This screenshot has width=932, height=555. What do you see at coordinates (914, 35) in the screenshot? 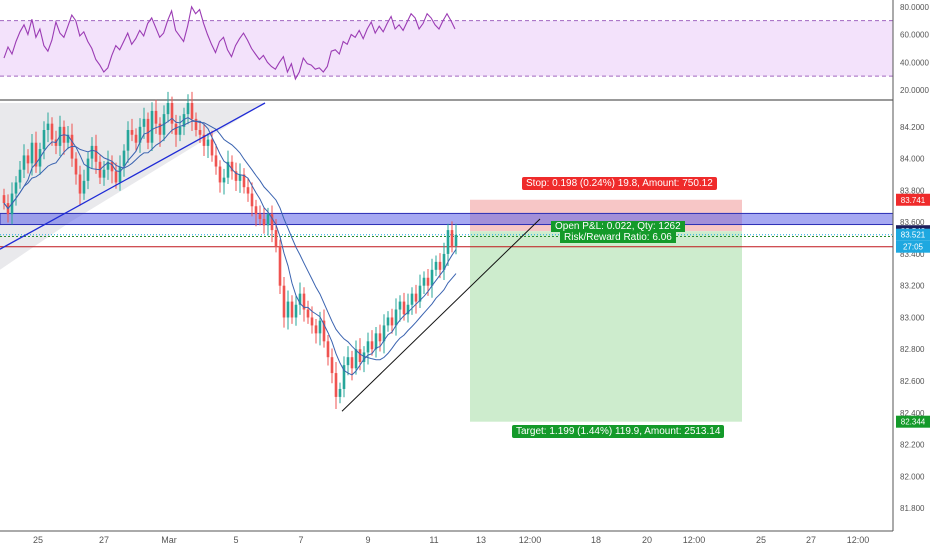
I see `rsi-tick-label: 60.0000` at bounding box center [914, 35].